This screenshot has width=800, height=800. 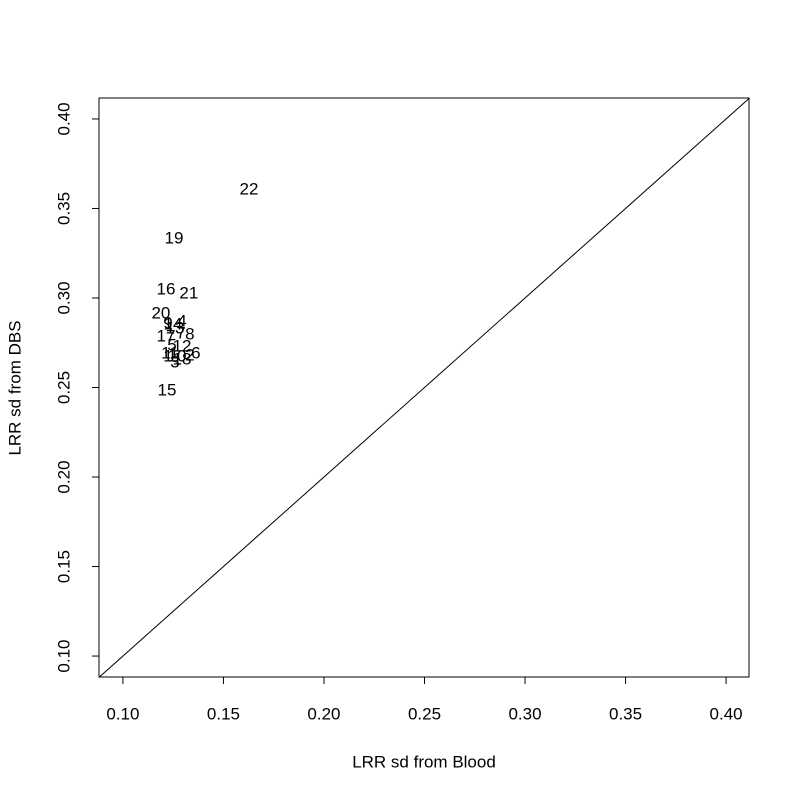 I want to click on x-tick-label: 0.40, so click(x=726, y=713).